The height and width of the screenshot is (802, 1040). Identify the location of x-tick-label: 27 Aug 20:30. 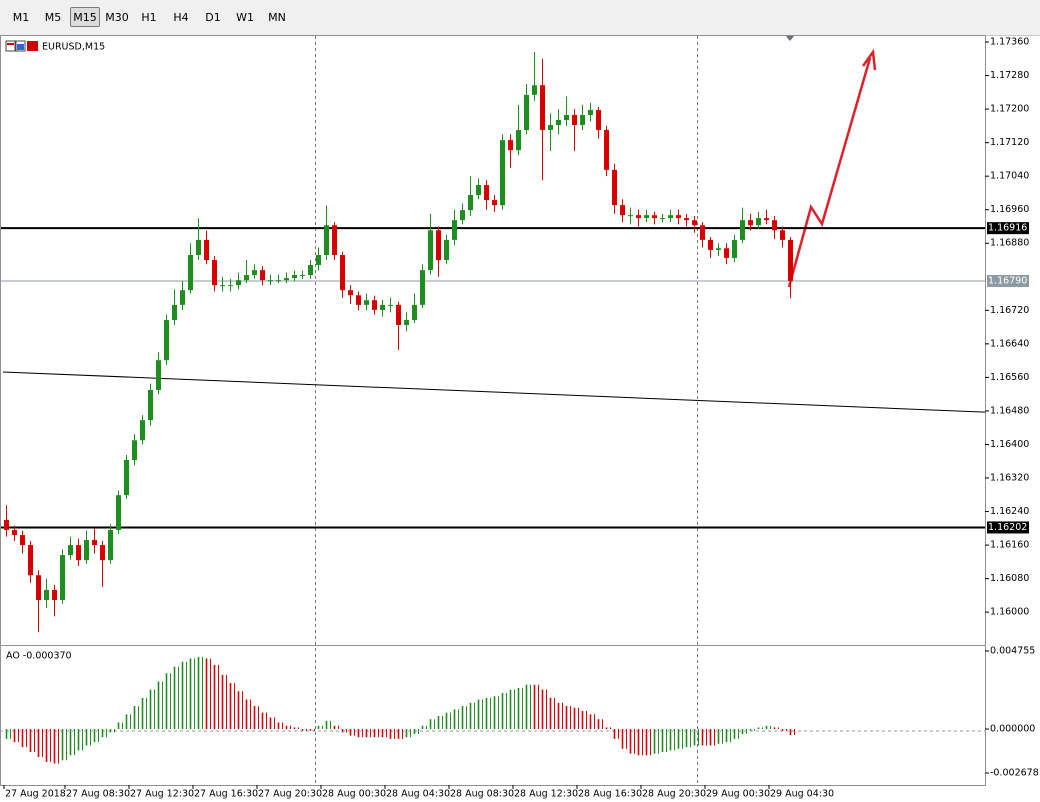
(290, 794).